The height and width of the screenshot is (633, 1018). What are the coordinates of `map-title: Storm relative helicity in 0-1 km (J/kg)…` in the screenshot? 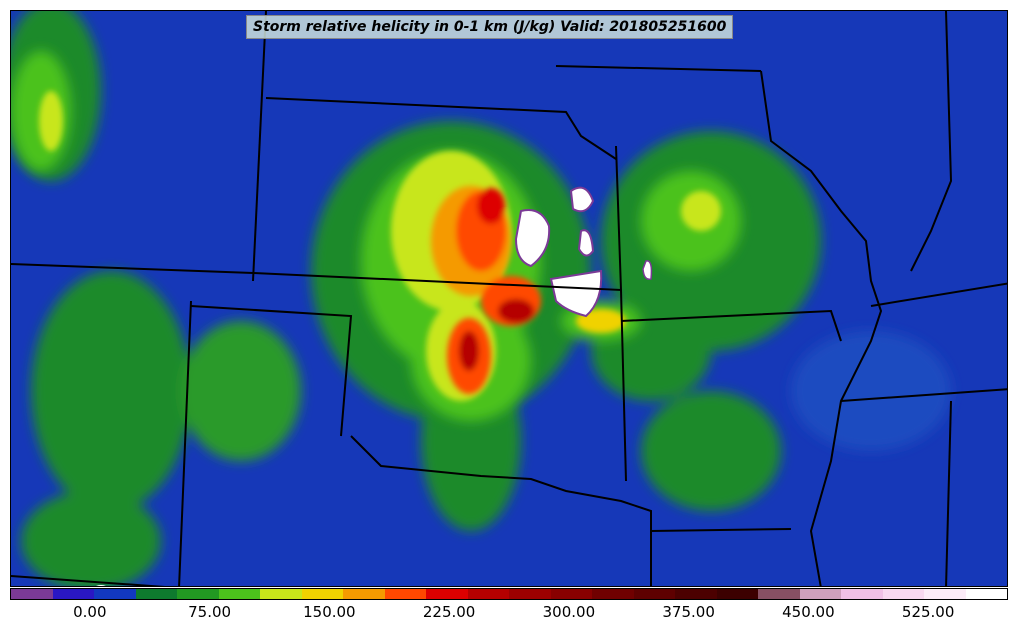 It's located at (490, 27).